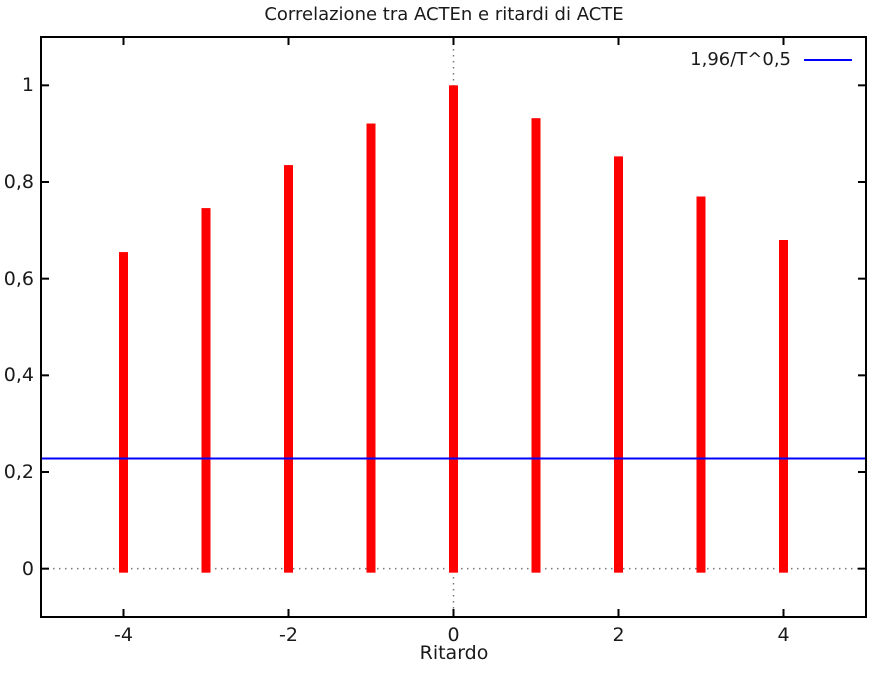 Image resolution: width=872 pixels, height=673 pixels. What do you see at coordinates (288, 635) in the screenshot?
I see `x-tick-label: -2` at bounding box center [288, 635].